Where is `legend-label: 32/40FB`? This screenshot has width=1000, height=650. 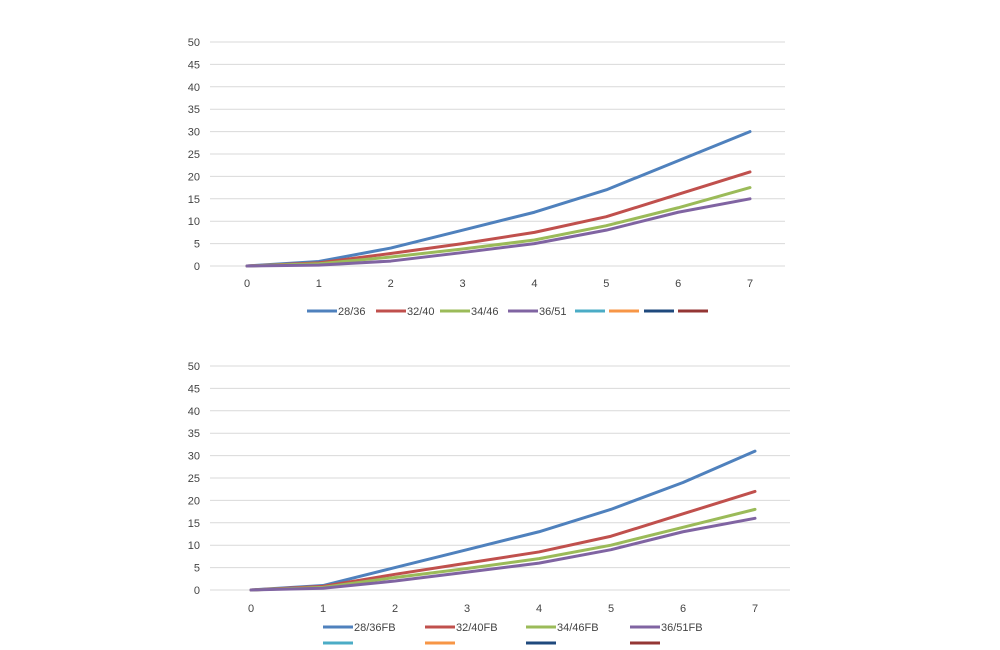
legend-label: 32/40FB is located at coordinates (477, 628).